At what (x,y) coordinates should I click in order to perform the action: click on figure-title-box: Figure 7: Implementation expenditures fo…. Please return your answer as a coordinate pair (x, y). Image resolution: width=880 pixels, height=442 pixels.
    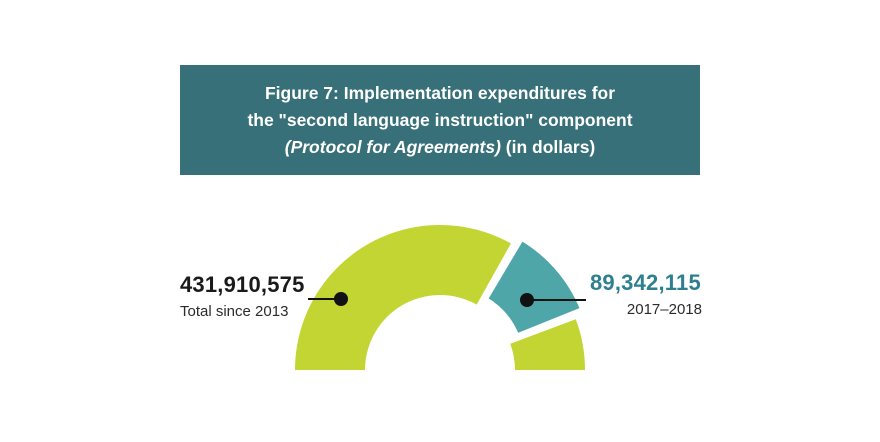
    Looking at the image, I should click on (440, 120).